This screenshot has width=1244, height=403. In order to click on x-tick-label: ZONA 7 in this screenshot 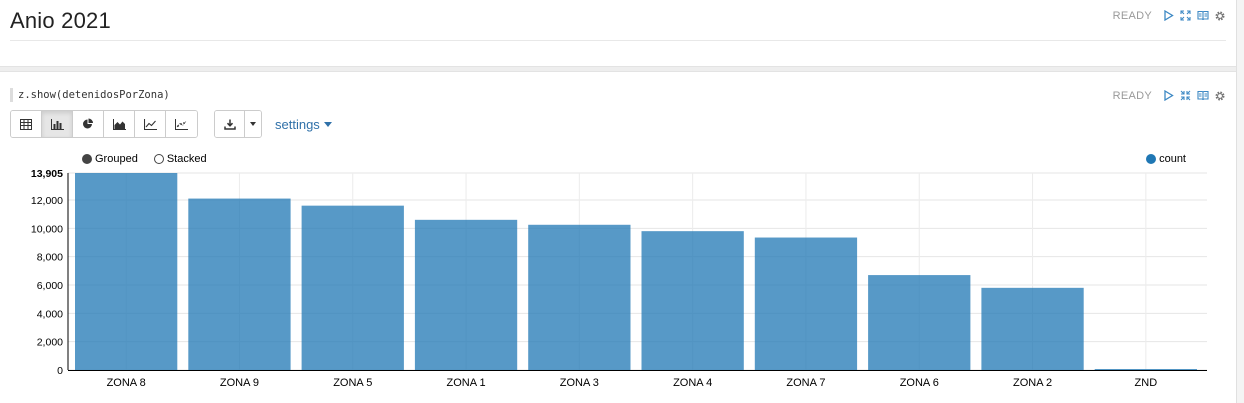, I will do `click(805, 383)`.